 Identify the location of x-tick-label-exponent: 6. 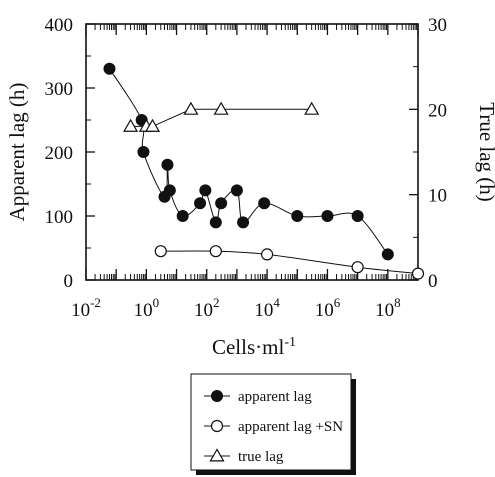
(337, 302).